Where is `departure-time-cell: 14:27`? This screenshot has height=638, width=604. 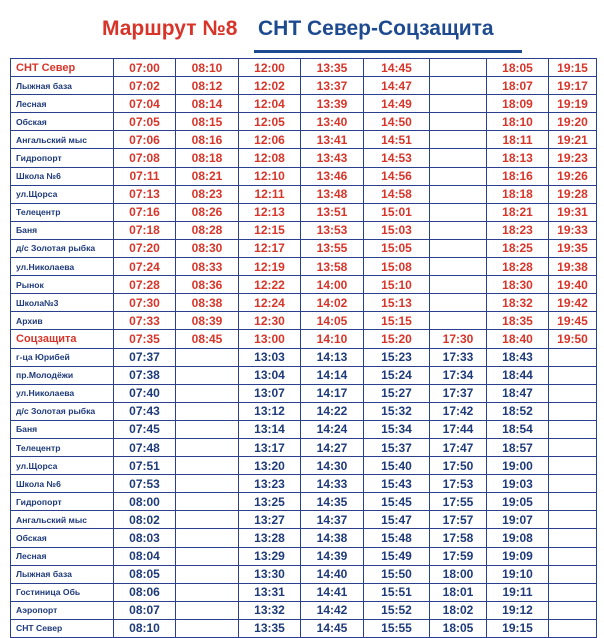
departure-time-cell: 14:27 is located at coordinates (332, 447).